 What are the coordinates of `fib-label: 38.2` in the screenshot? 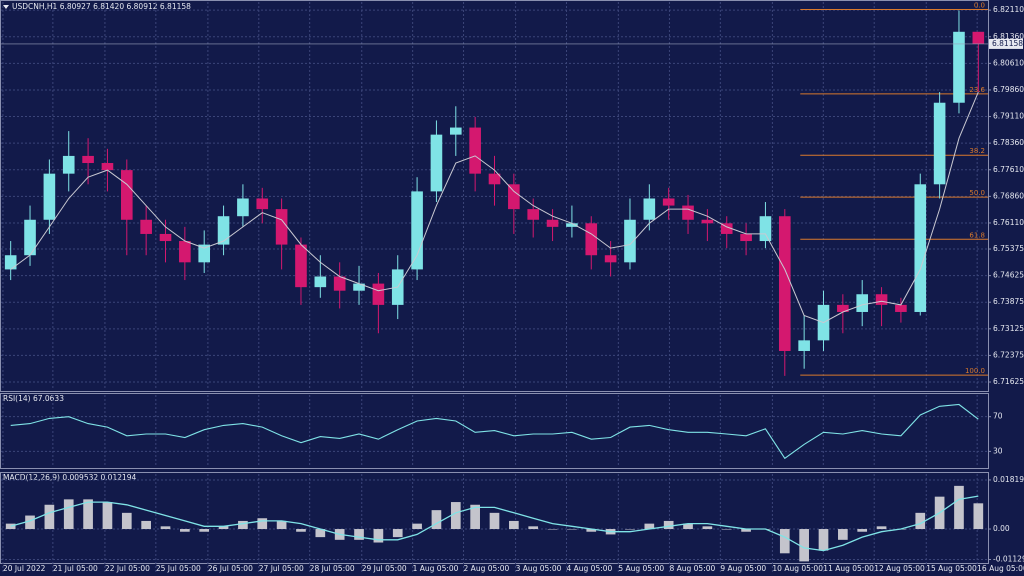 It's located at (977, 151).